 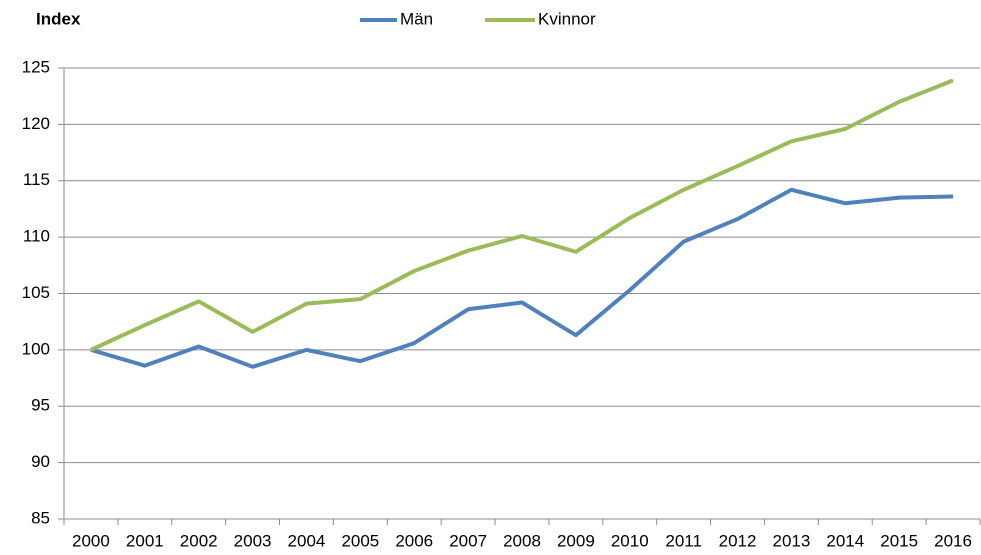 I want to click on x-tick-label: 2010, so click(x=630, y=540).